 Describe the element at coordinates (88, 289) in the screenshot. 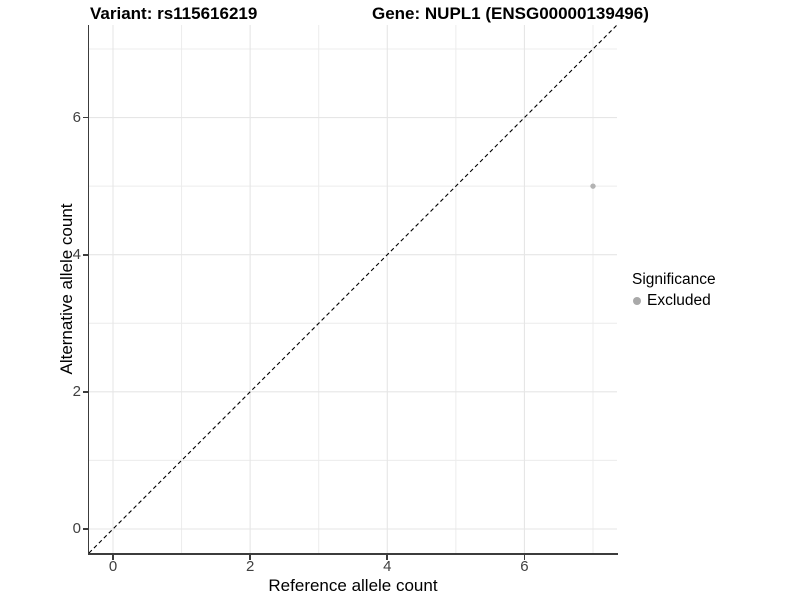

I see `y-axis-line` at that location.